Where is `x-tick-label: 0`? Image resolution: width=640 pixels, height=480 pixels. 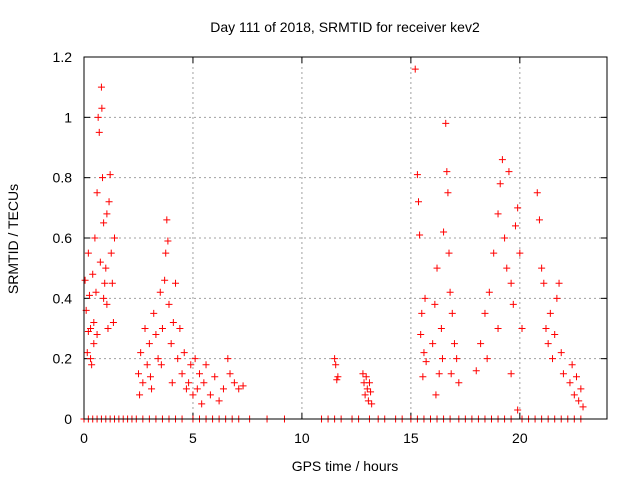
x-tick-label: 0 is located at coordinates (84, 438).